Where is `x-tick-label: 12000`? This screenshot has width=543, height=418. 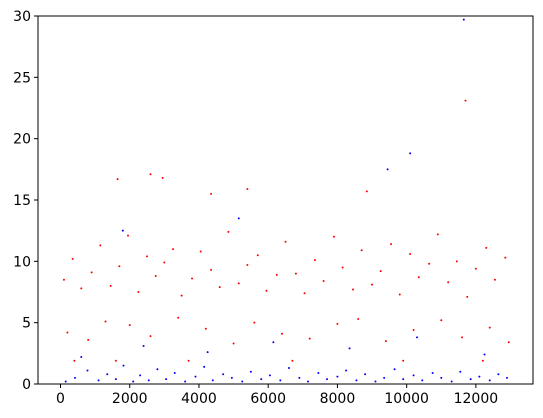 x-tick-label: 12000 is located at coordinates (476, 399).